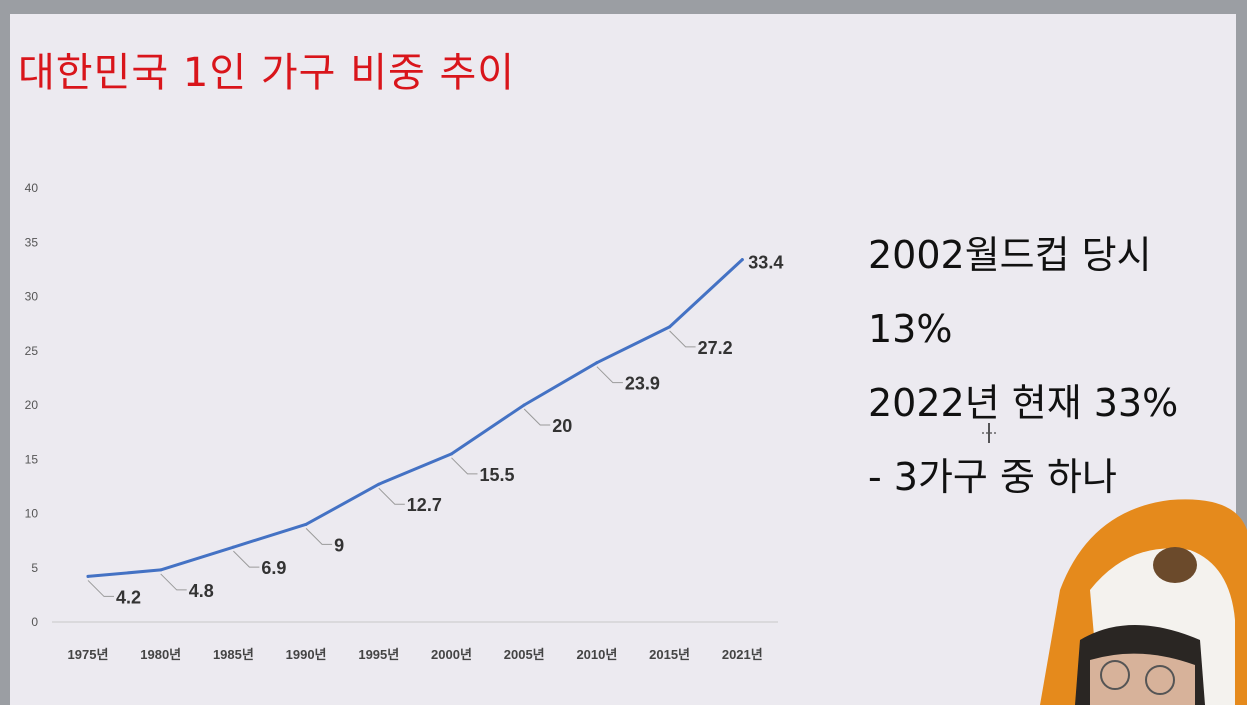 The width and height of the screenshot is (1247, 705). I want to click on note-line-1: 2002월드컵 당시, so click(1010, 255).